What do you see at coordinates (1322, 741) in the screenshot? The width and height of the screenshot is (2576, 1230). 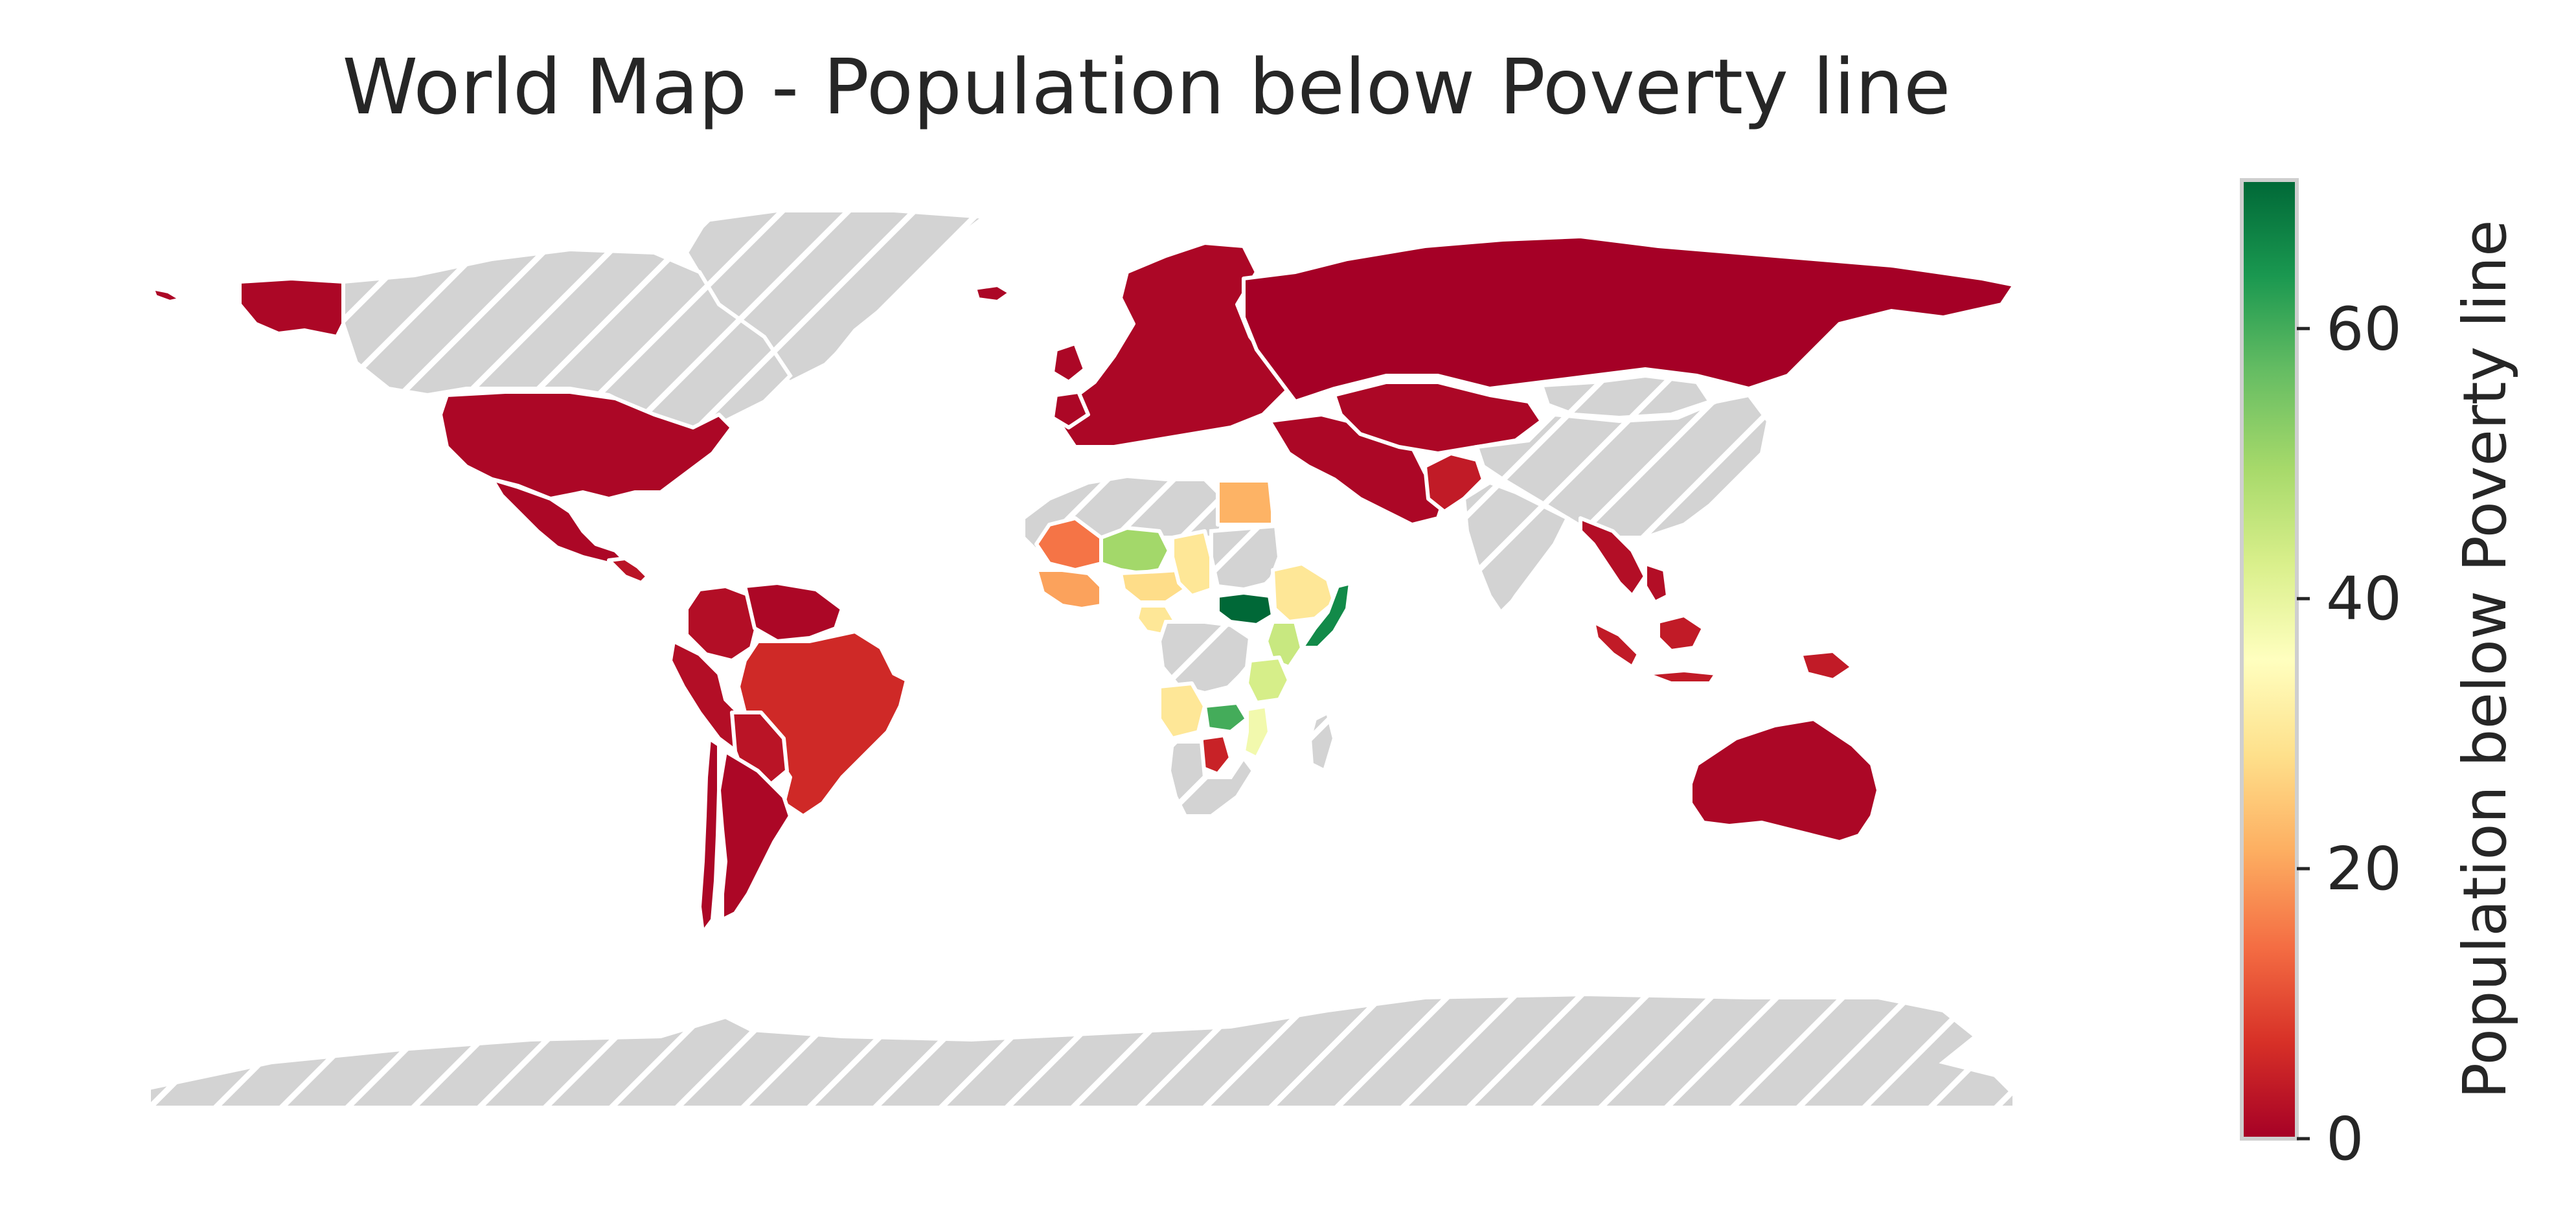 I see `region-madagascar` at bounding box center [1322, 741].